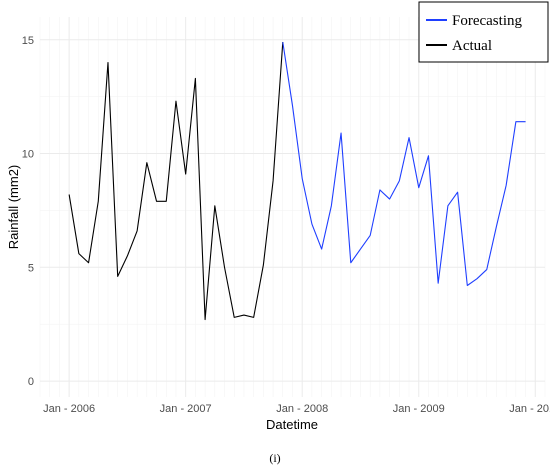 This screenshot has height=468, width=550. I want to click on x-tick-label: Jan - 2006, so click(69, 409).